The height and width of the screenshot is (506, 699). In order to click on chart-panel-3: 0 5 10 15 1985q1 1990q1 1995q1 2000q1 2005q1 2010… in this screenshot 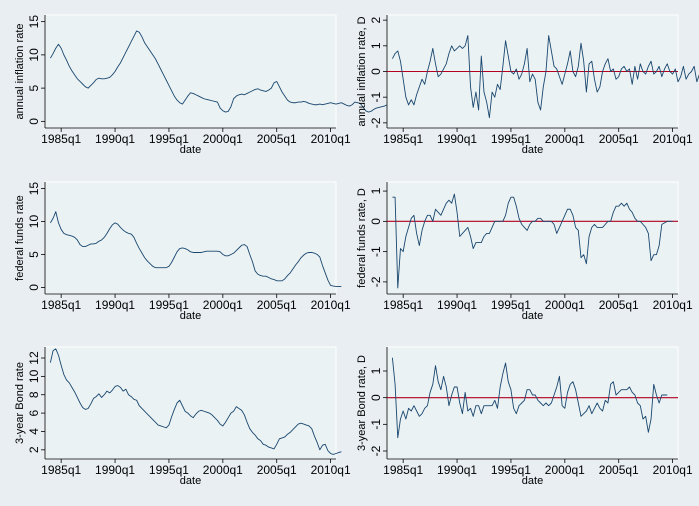, I will do `click(182, 251)`.